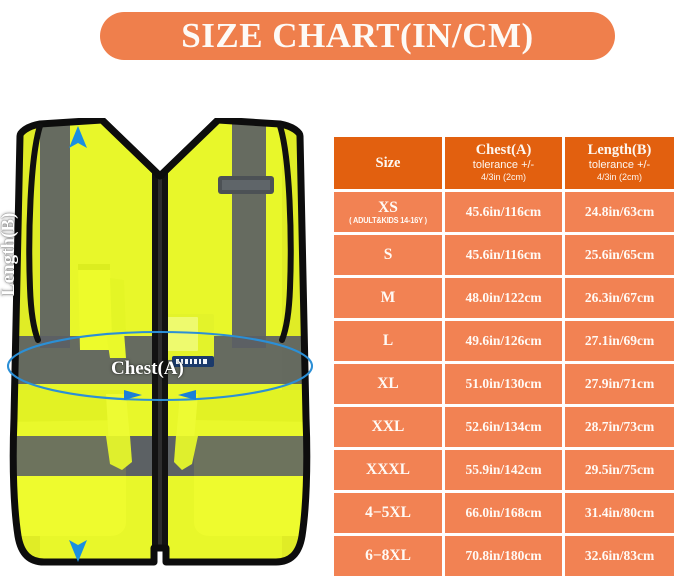 The height and width of the screenshot is (579, 679). I want to click on table-row: XL 51.0in/130cm 27.9in/71cm, so click(504, 384).